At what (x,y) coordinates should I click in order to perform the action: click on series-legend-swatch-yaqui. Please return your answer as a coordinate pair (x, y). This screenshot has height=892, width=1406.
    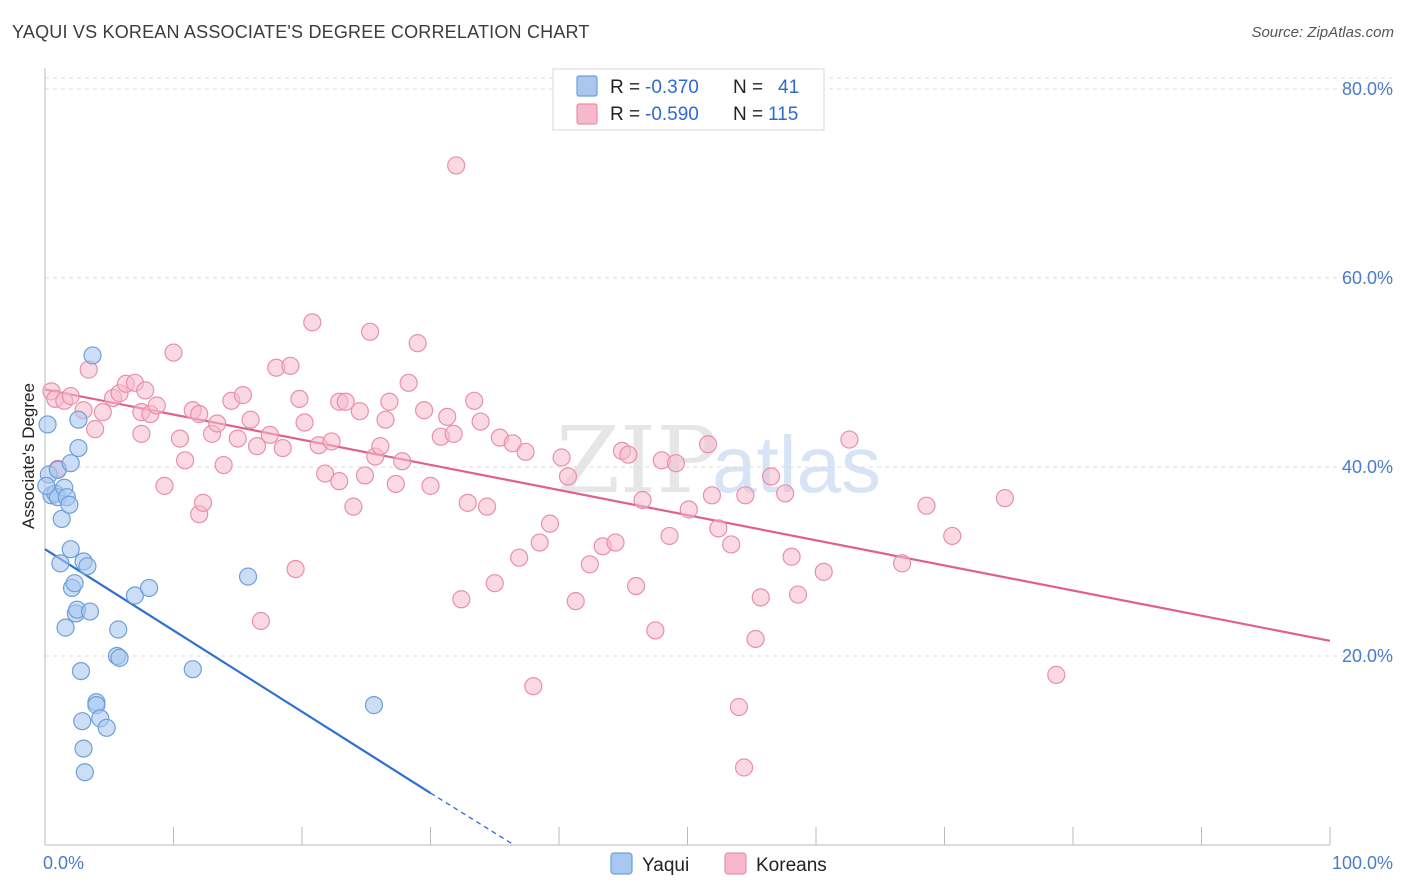
    Looking at the image, I should click on (621, 863).